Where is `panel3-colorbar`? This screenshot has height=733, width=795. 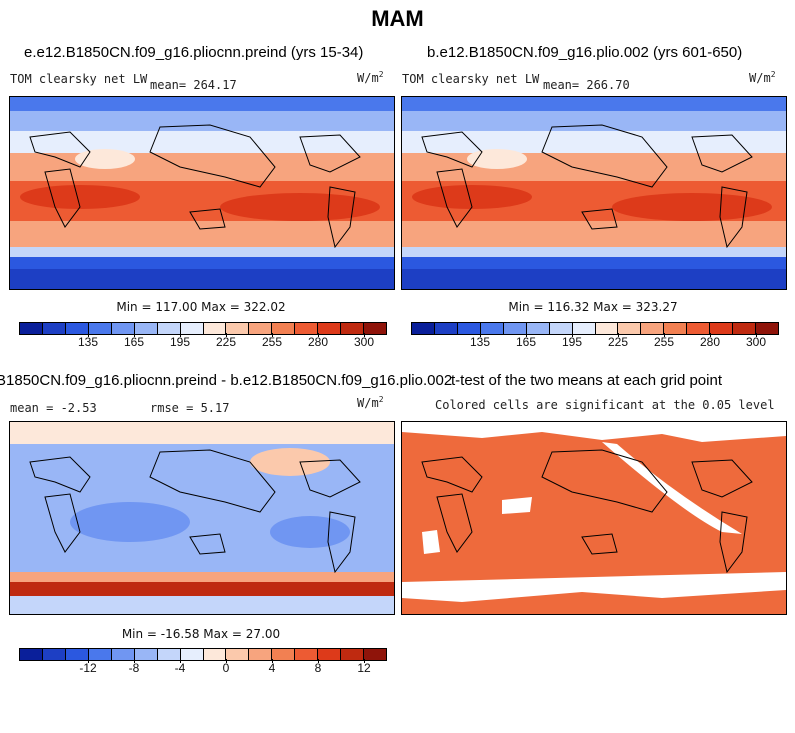 panel3-colorbar is located at coordinates (203, 654).